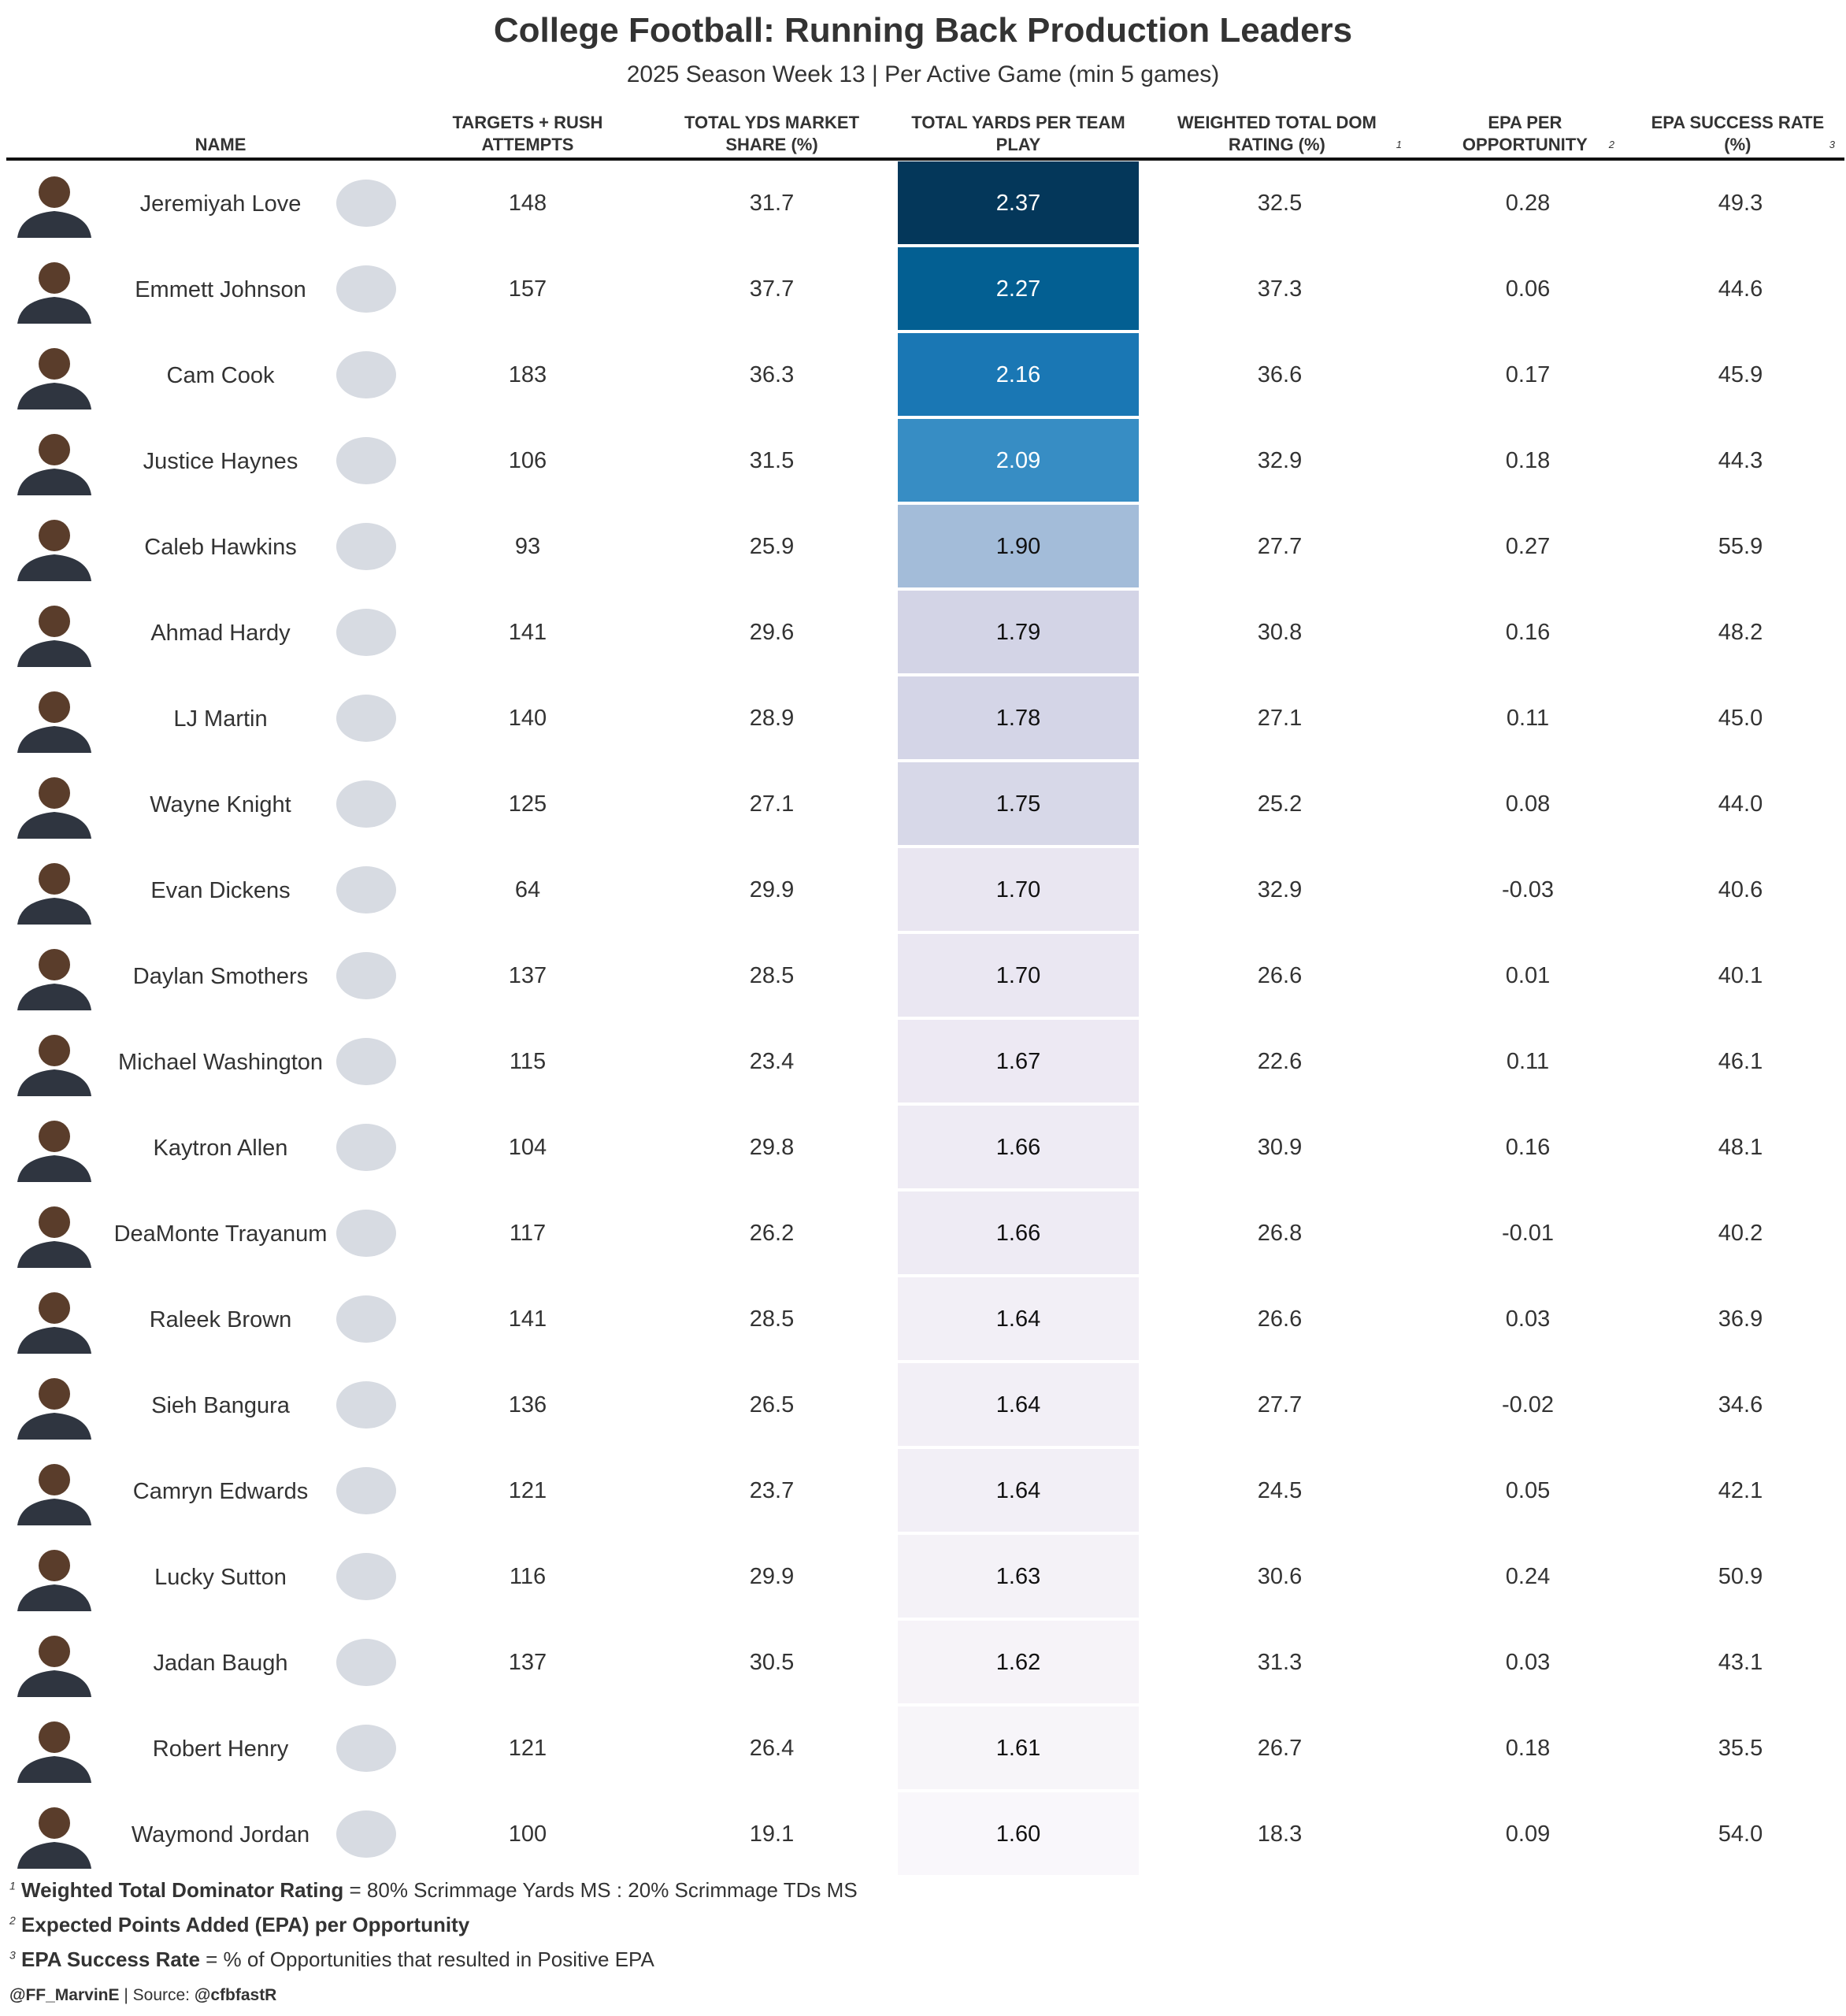 The height and width of the screenshot is (2016, 1846). What do you see at coordinates (220, 461) in the screenshot?
I see `player-name: Justice Haynes` at bounding box center [220, 461].